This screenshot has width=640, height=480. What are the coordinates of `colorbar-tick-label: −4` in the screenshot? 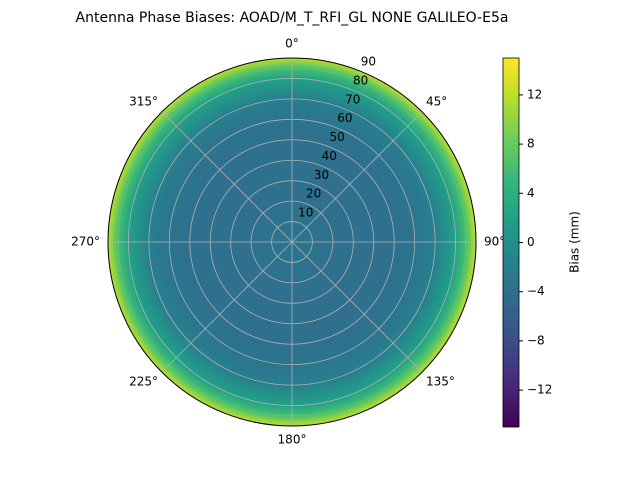 It's located at (536, 291).